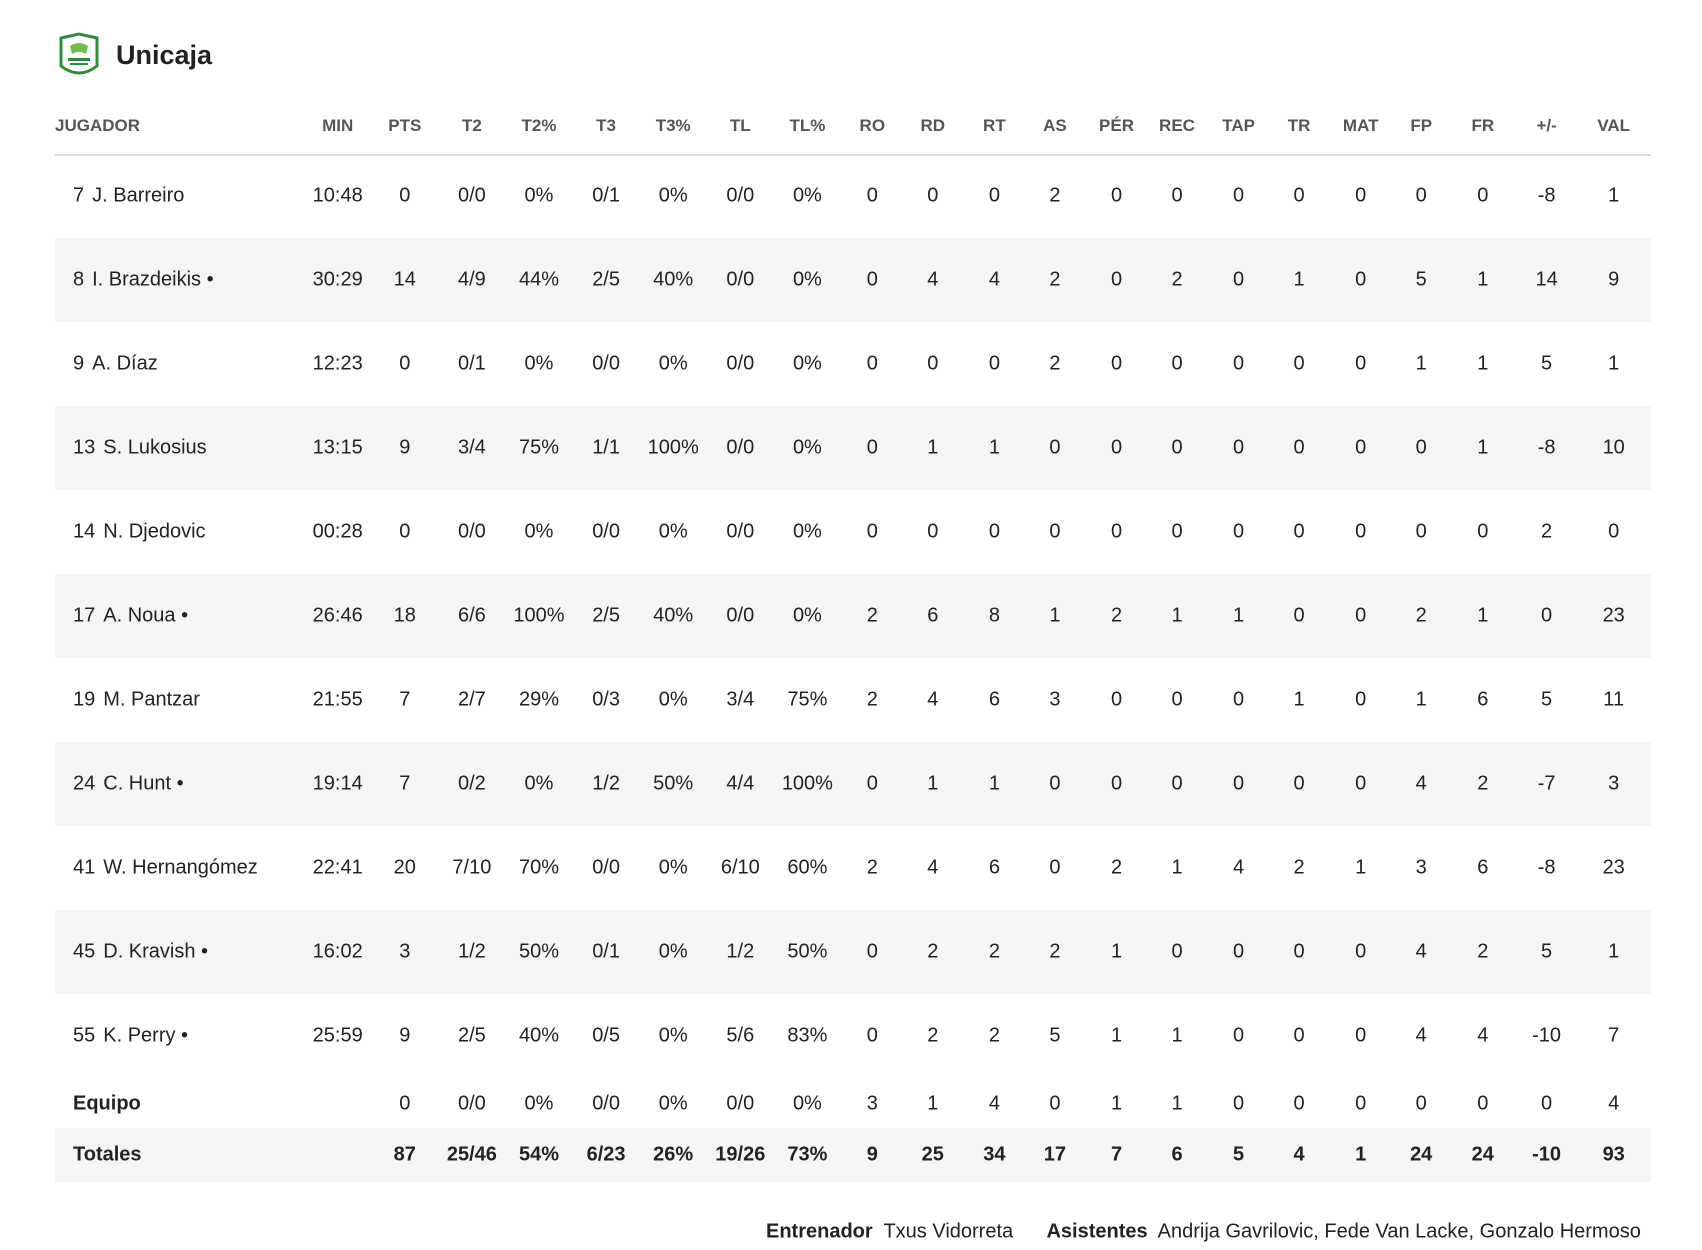 The image size is (1702, 1250). Describe the element at coordinates (1299, 125) in the screenshot. I see `column-header: TR` at that location.